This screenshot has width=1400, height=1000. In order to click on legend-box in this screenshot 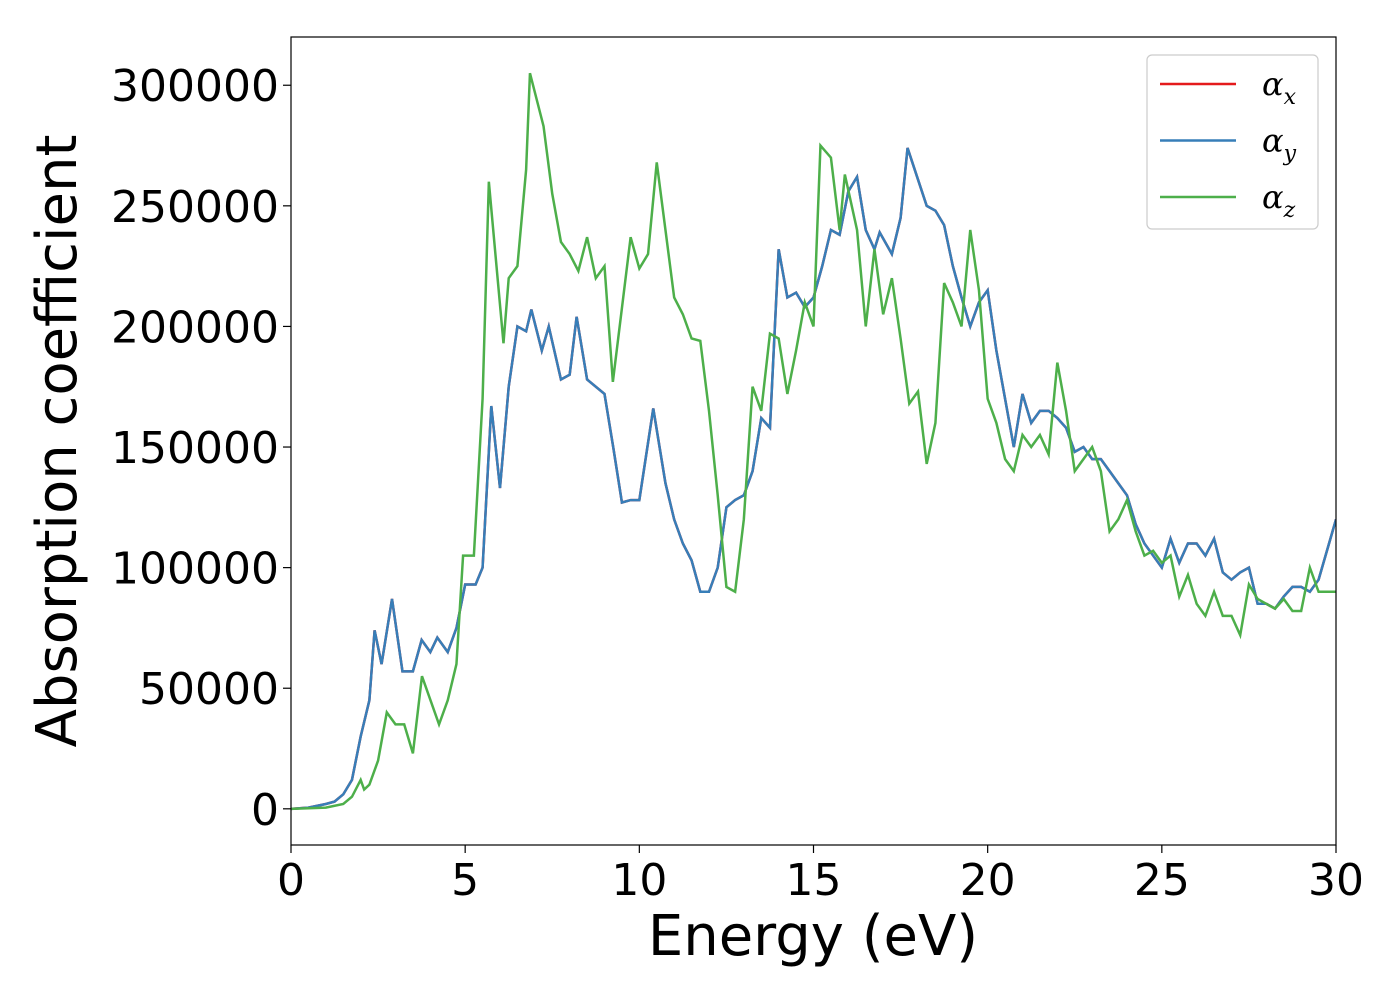, I will do `click(1232, 142)`.